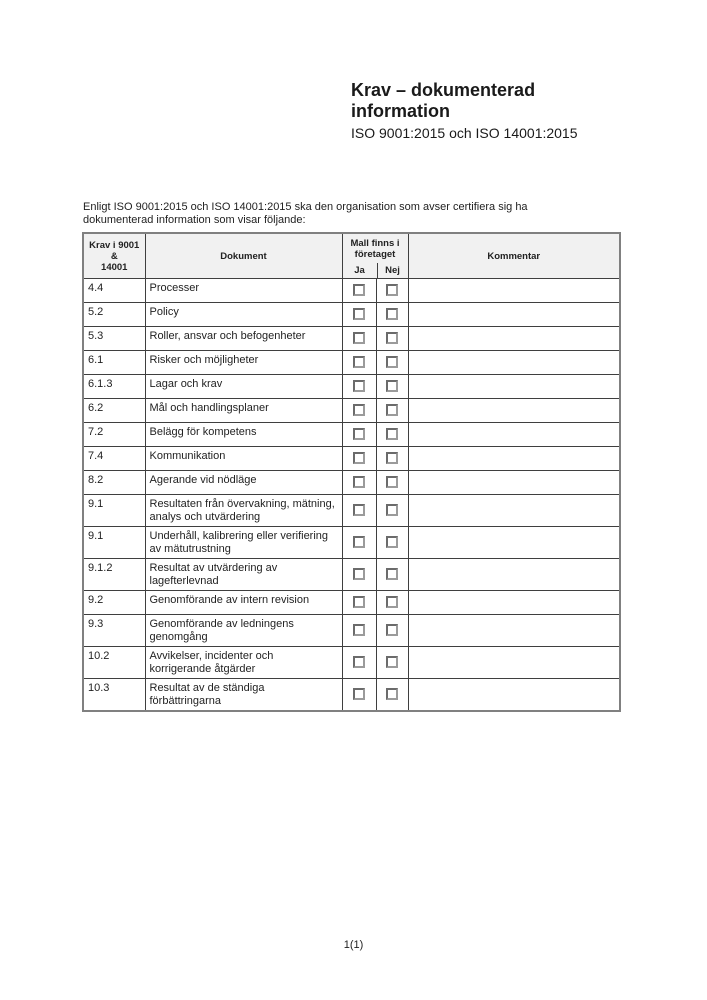 Image resolution: width=707 pixels, height=1000 pixels. I want to click on col-header-mall-line1: Mall finns i, so click(375, 243).